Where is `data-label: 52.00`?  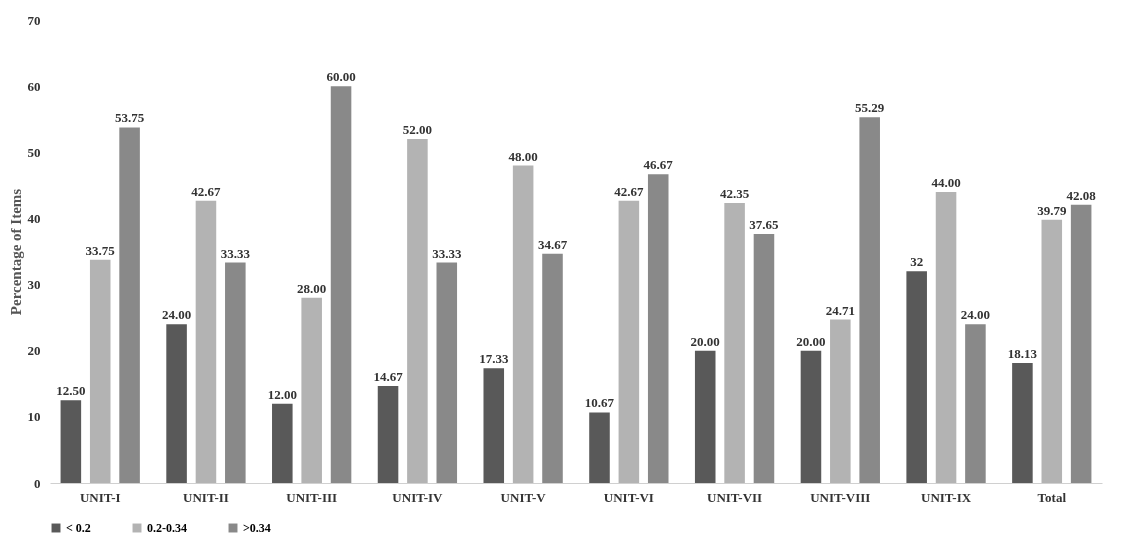 data-label: 52.00 is located at coordinates (417, 130).